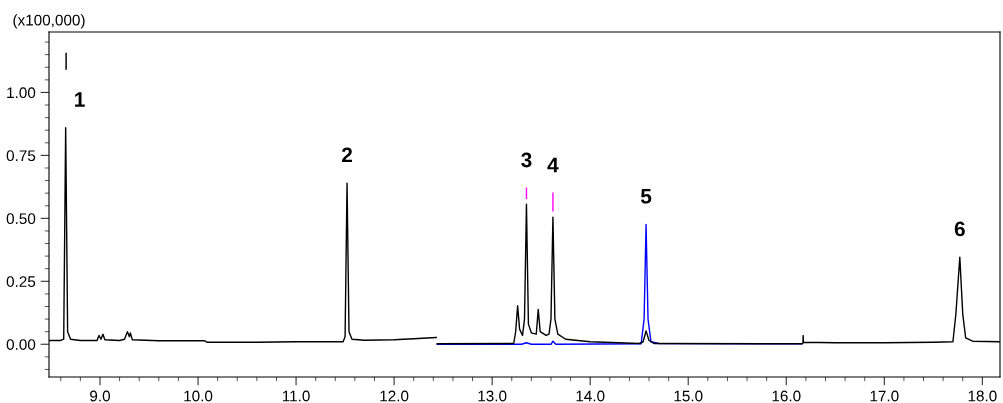 The height and width of the screenshot is (403, 1003). I want to click on annotation: 6, so click(959, 229).